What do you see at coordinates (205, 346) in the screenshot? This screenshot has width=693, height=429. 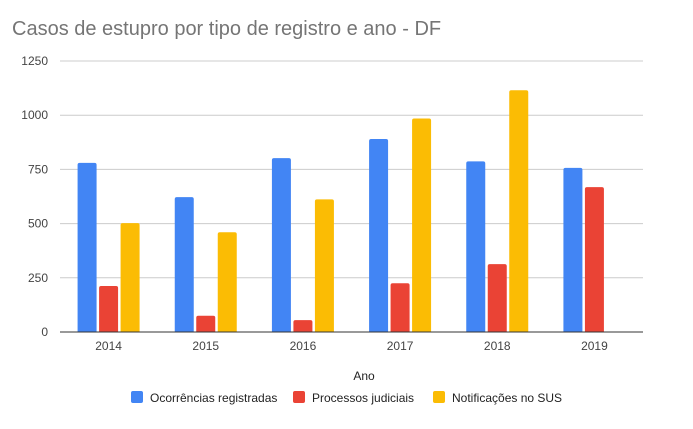 I see `x-tick-label: 2015` at bounding box center [205, 346].